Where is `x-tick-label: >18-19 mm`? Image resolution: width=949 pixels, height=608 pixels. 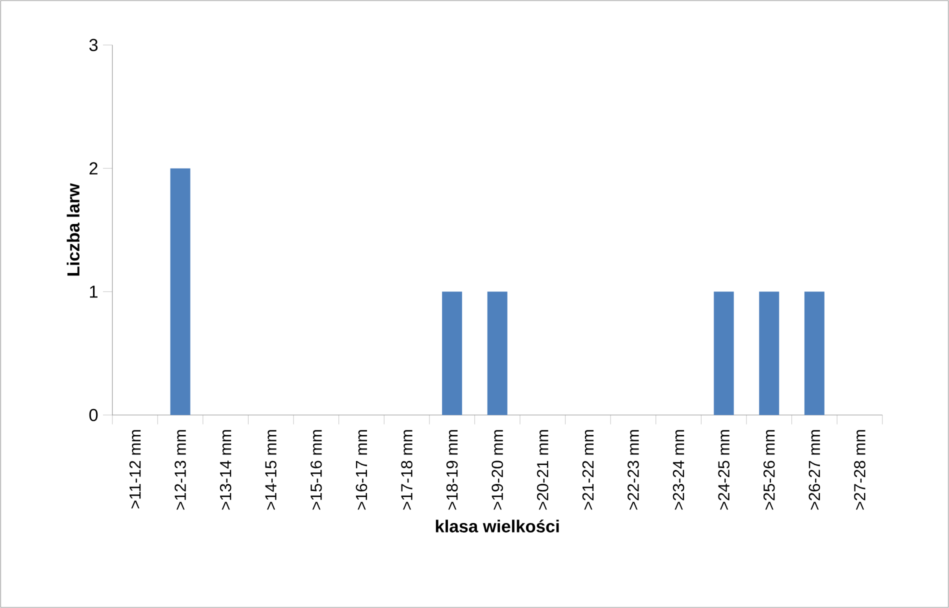
x-tick-label: >18-19 mm is located at coordinates (452, 470).